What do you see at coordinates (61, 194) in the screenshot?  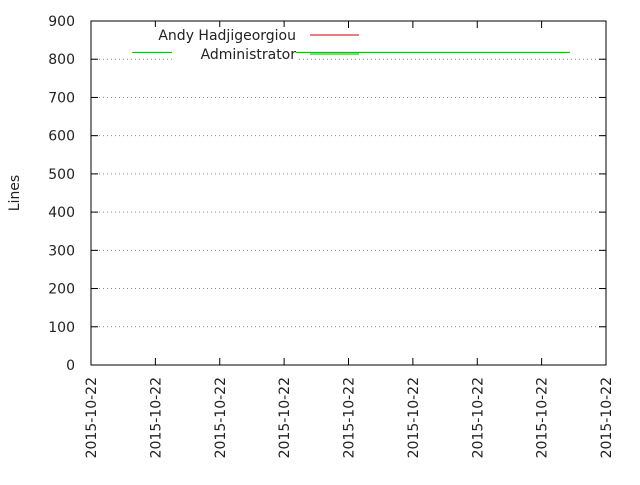 I see `y-tick-labels: 0 100 200 300 400 500 600 700 800 900` at bounding box center [61, 194].